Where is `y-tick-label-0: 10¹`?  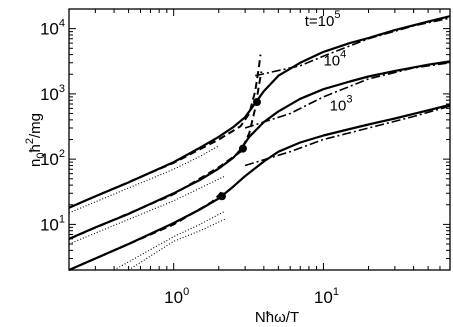 y-tick-label-0: 10¹ is located at coordinates (52, 223).